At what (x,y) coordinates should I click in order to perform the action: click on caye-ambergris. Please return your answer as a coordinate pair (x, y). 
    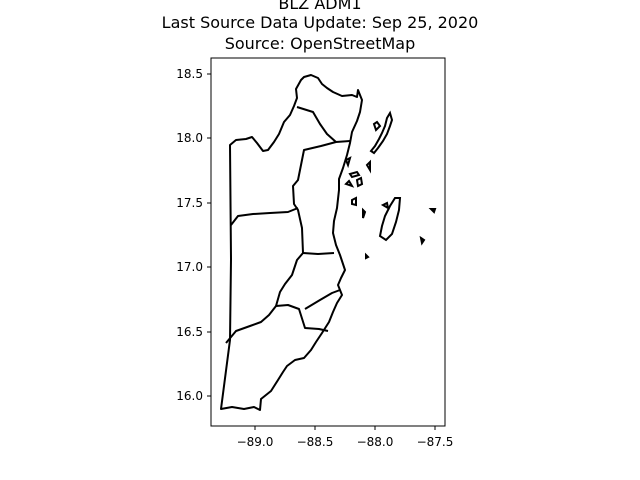
    Looking at the image, I should click on (381, 132).